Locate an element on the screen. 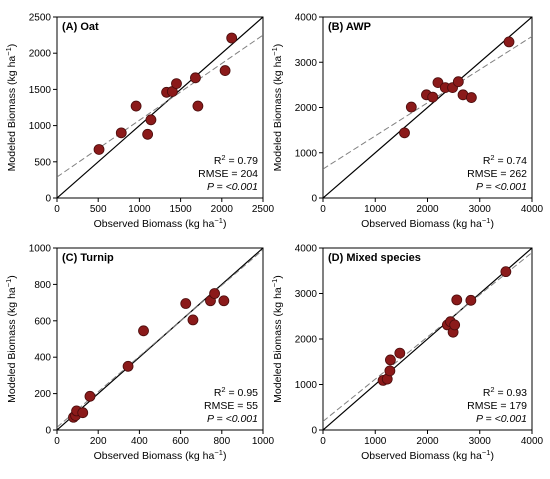  x-tick-label-c: 200 is located at coordinates (98, 441).